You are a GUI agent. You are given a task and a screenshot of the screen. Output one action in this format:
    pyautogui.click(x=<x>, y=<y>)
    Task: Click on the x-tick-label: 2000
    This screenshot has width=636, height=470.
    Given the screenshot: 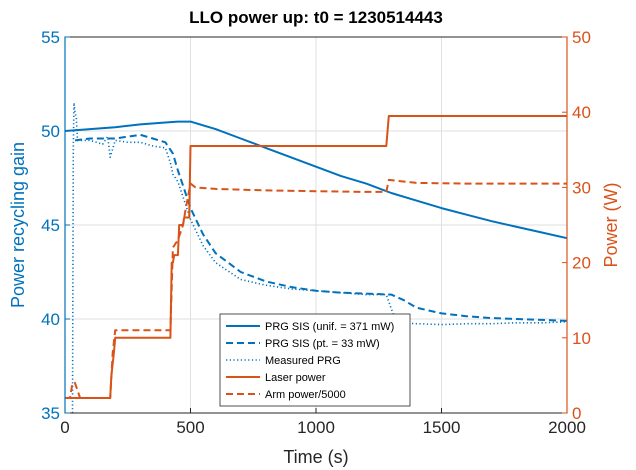 What is the action you would take?
    pyautogui.click(x=567, y=427)
    